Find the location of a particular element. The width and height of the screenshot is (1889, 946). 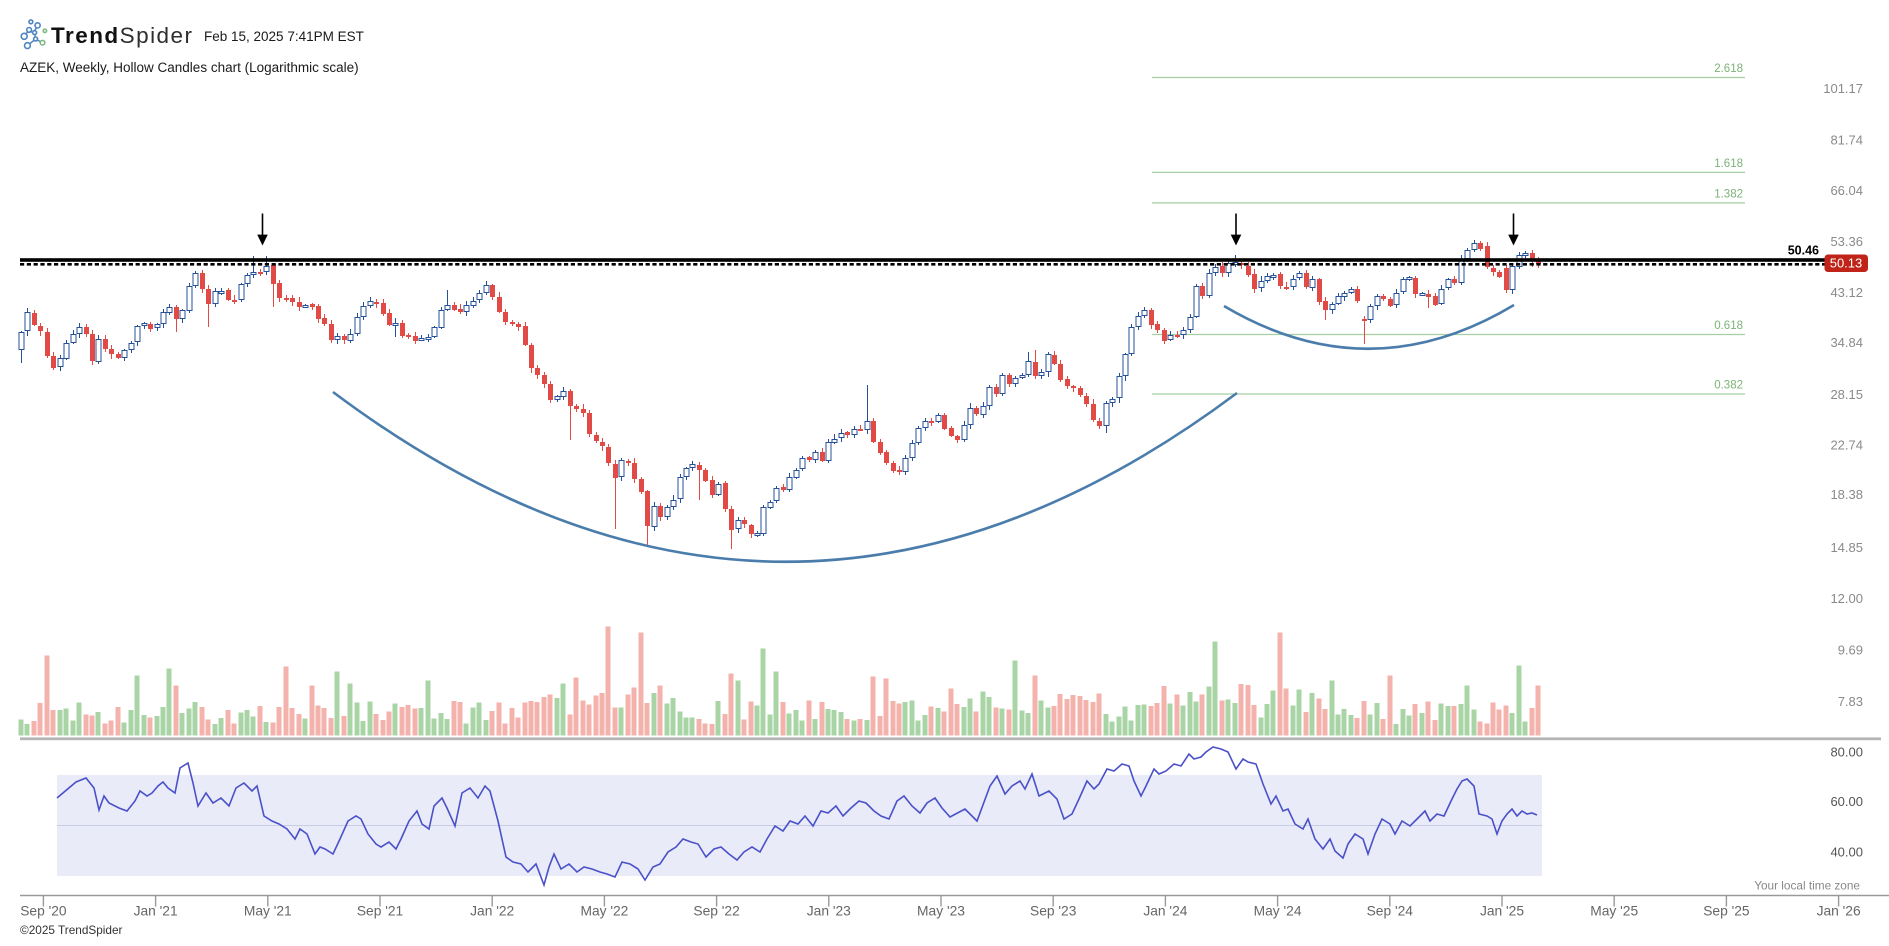

svg-text: Sep '24 is located at coordinates (1390, 911).